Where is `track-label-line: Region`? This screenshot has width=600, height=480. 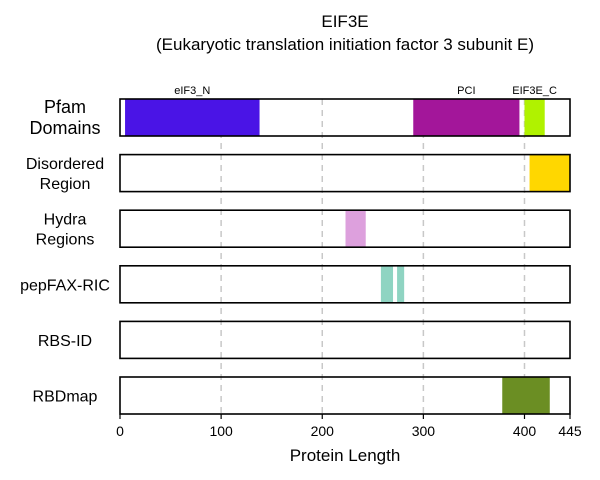 track-label-line: Region is located at coordinates (65, 184).